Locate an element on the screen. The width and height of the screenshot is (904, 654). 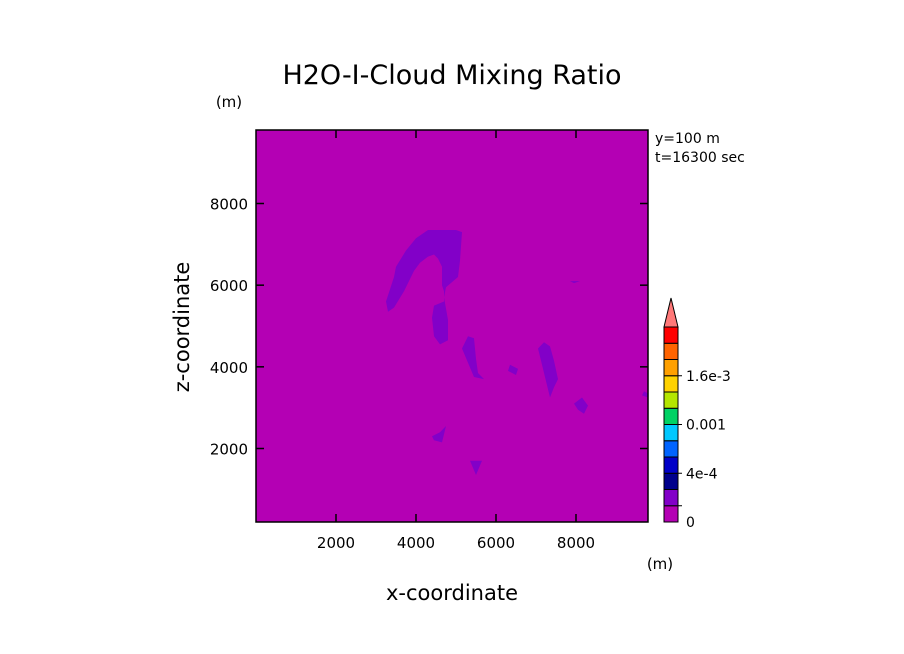
x-axis-label: x-coordinate is located at coordinates (452, 593).